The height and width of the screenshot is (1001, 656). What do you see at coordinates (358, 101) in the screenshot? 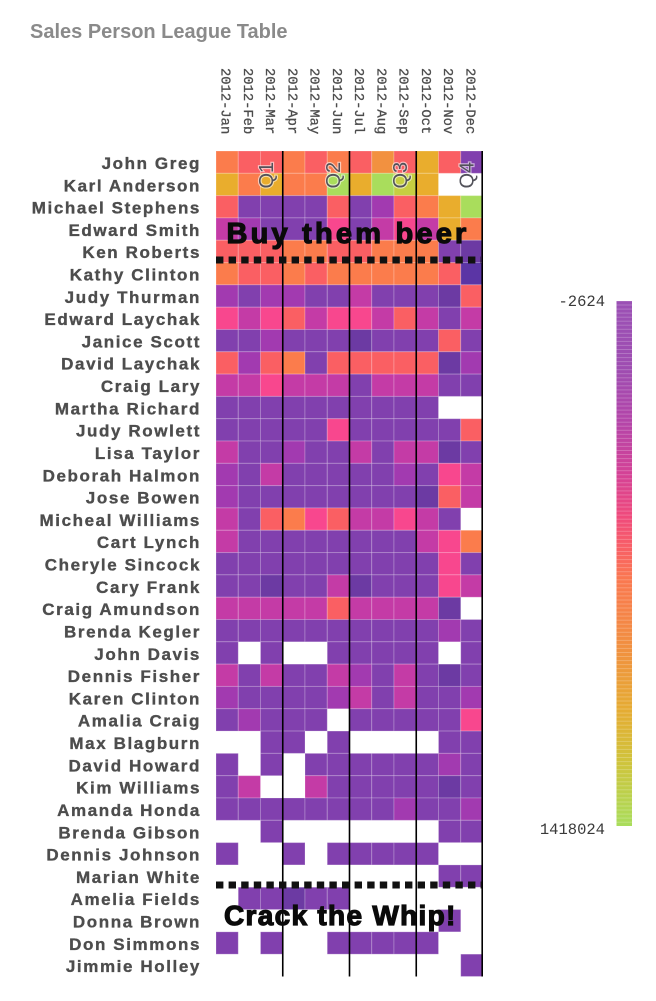
I see `svg-text: 2012-Jul` at bounding box center [358, 101].